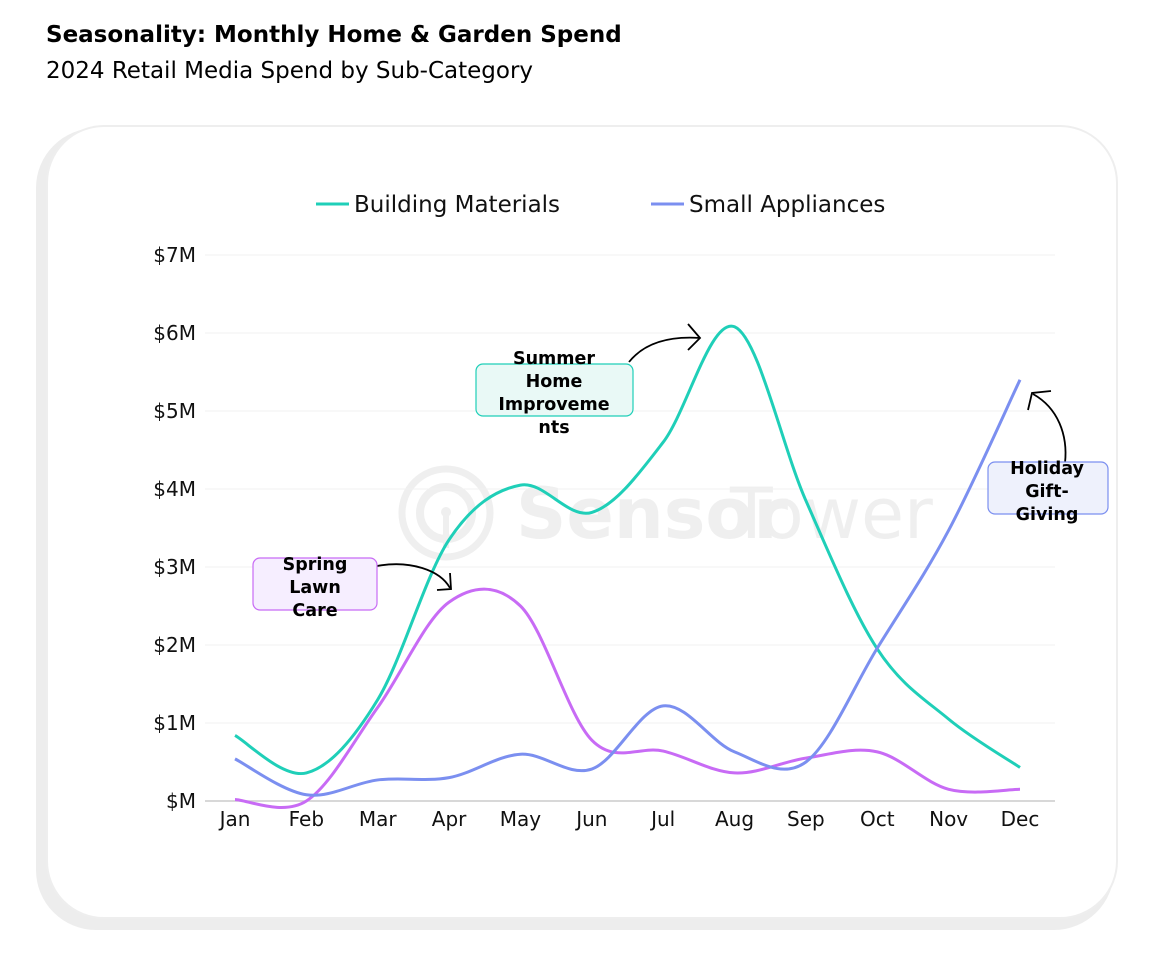  I want to click on x-tick-label: Dec, so click(1020, 819).